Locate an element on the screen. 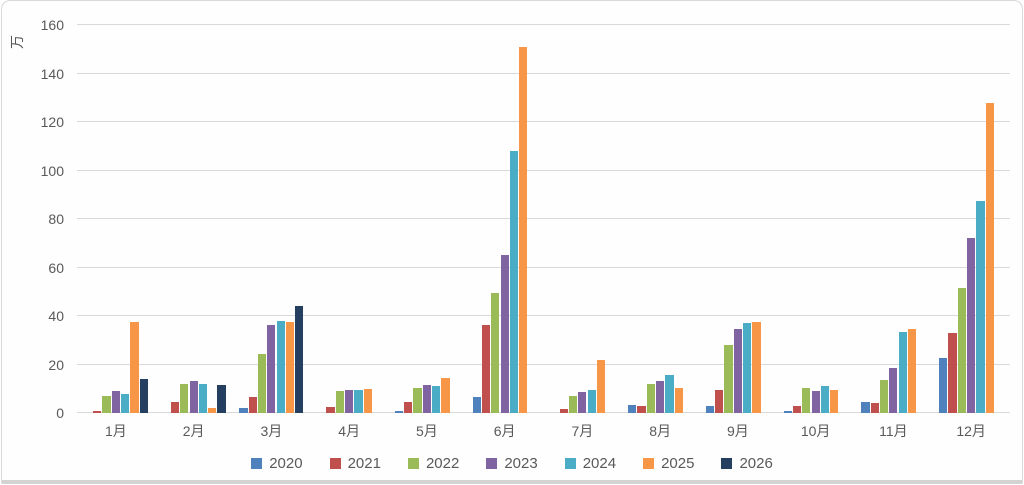 This screenshot has height=485, width=1024. bar-group-5月 is located at coordinates (427, 219).